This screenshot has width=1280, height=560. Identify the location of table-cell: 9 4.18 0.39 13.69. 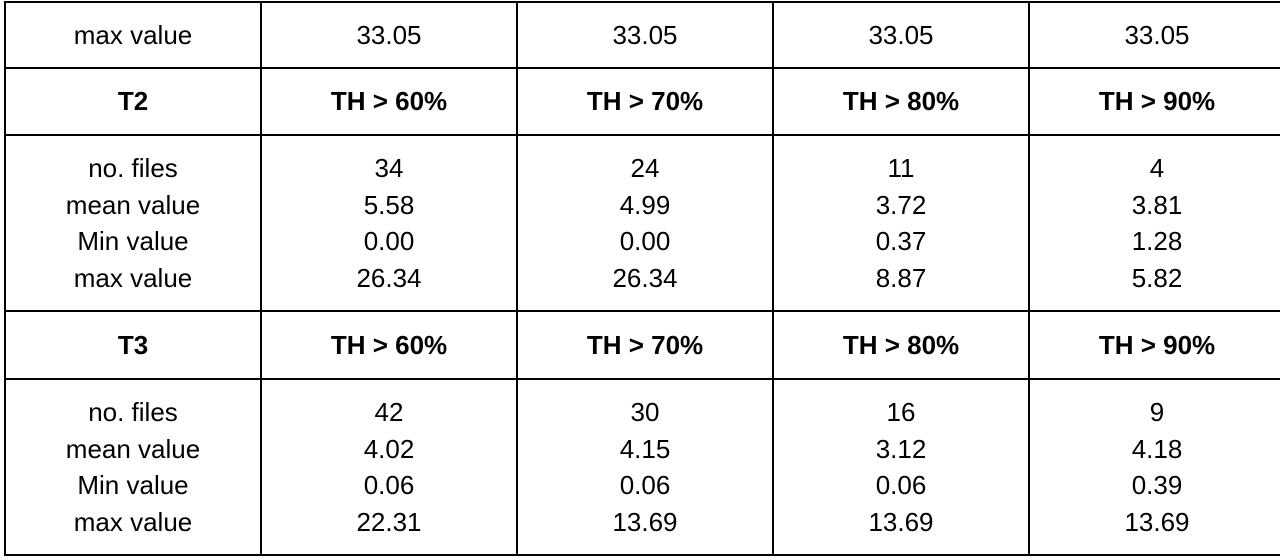
(1154, 467).